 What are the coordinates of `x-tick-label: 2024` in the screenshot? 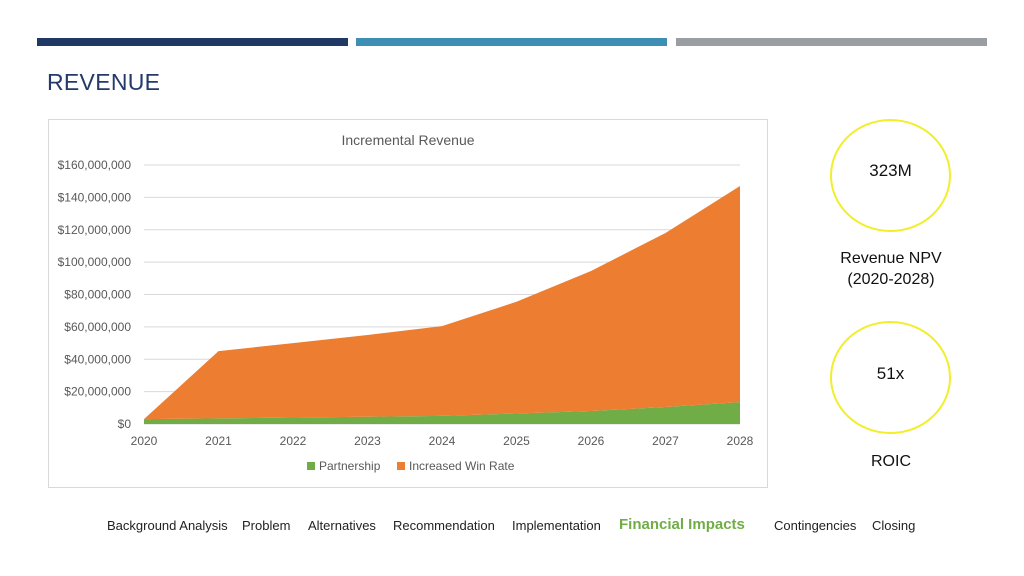 It's located at (442, 441).